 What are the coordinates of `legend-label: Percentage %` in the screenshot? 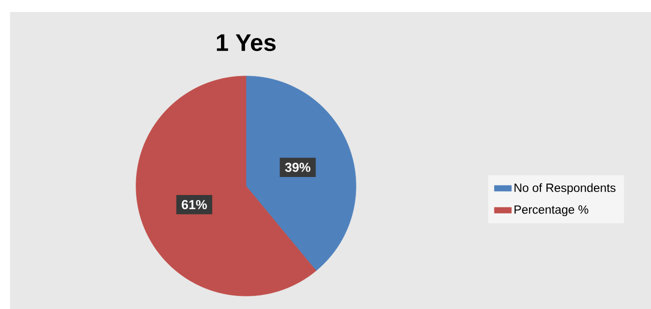 It's located at (551, 210).